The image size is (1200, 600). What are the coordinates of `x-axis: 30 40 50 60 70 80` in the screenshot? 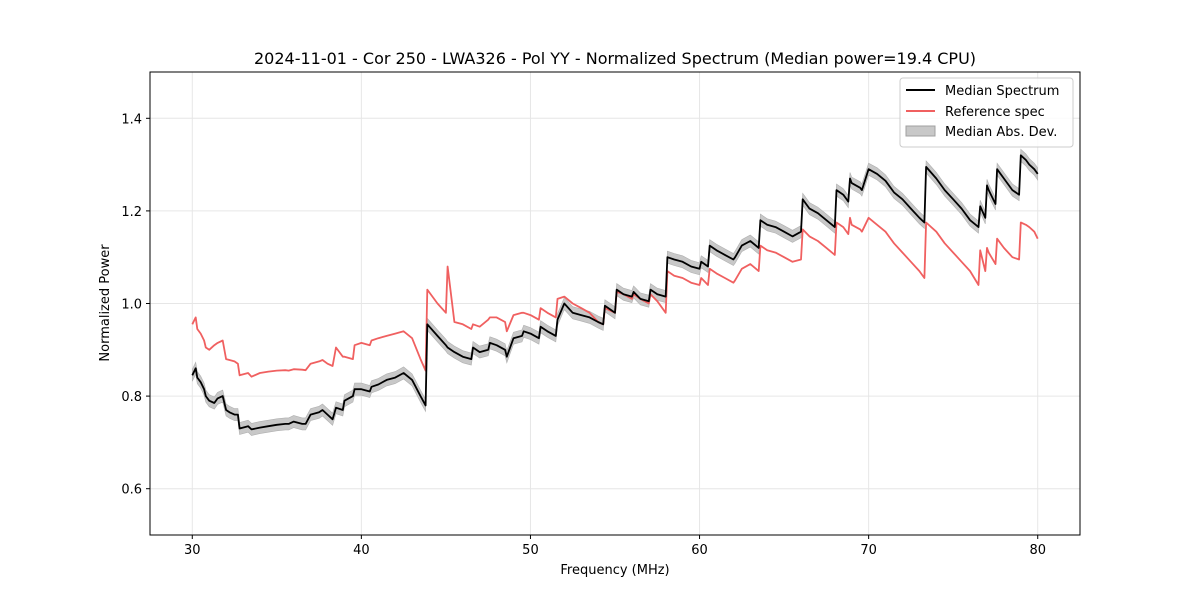 It's located at (615, 546).